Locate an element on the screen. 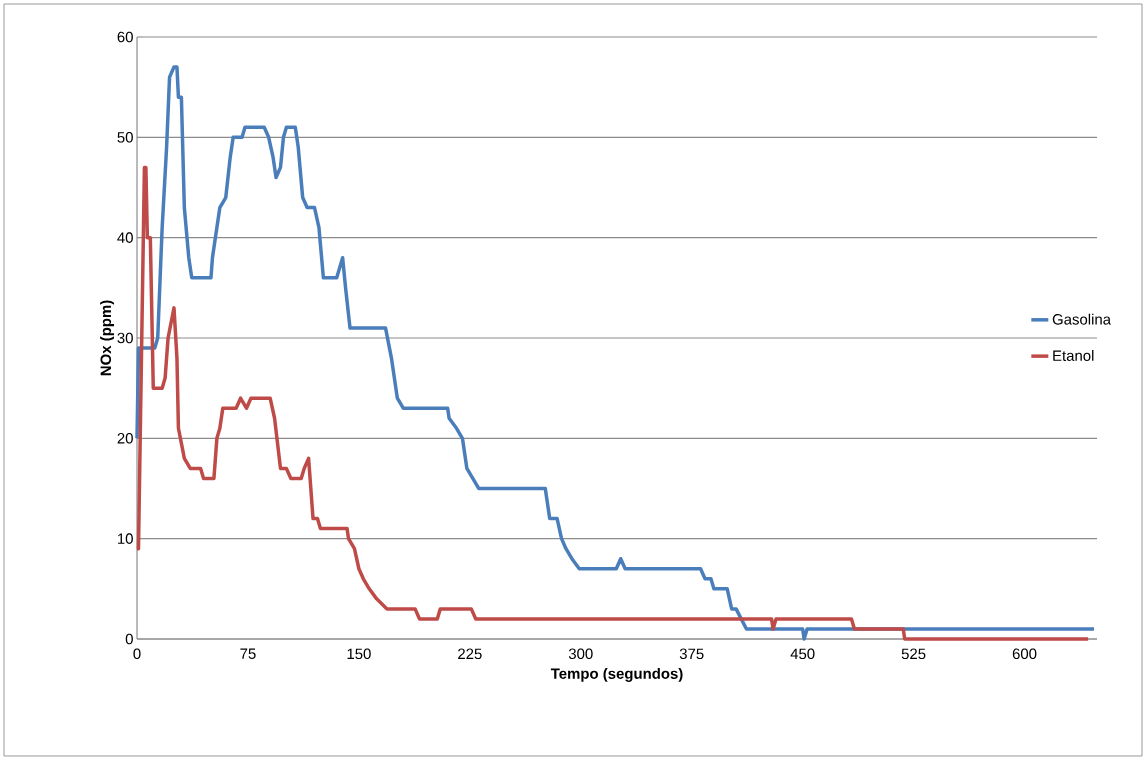 Image resolution: width=1146 pixels, height=760 pixels. x-tick-label: 75 is located at coordinates (248, 653).